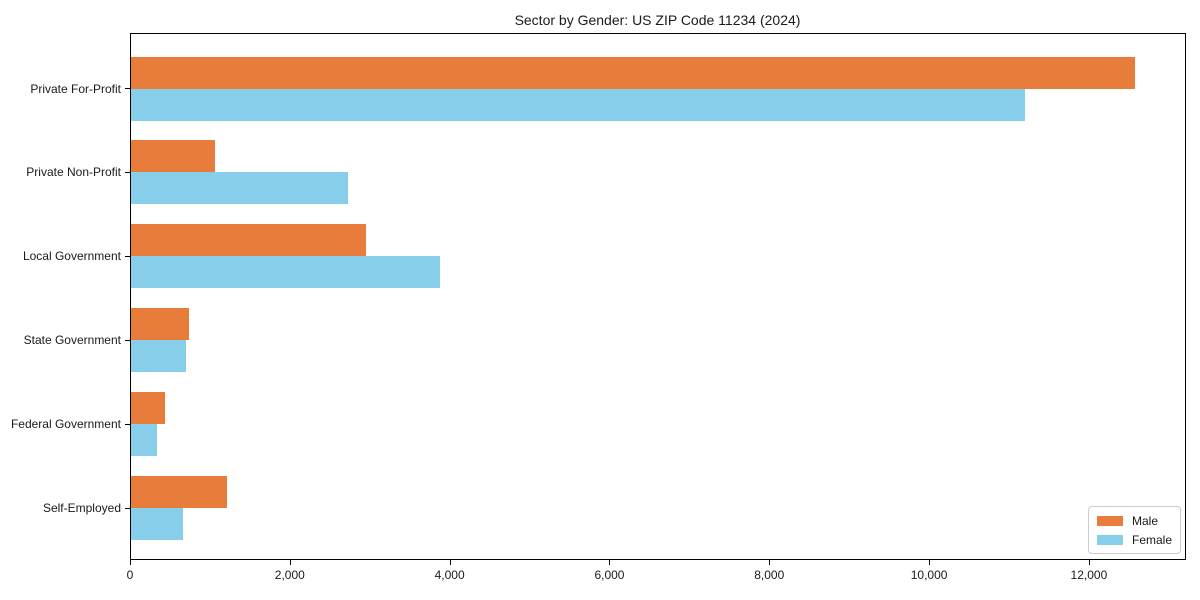 Image resolution: width=1200 pixels, height=600 pixels. I want to click on bar-male-state-government, so click(160, 324).